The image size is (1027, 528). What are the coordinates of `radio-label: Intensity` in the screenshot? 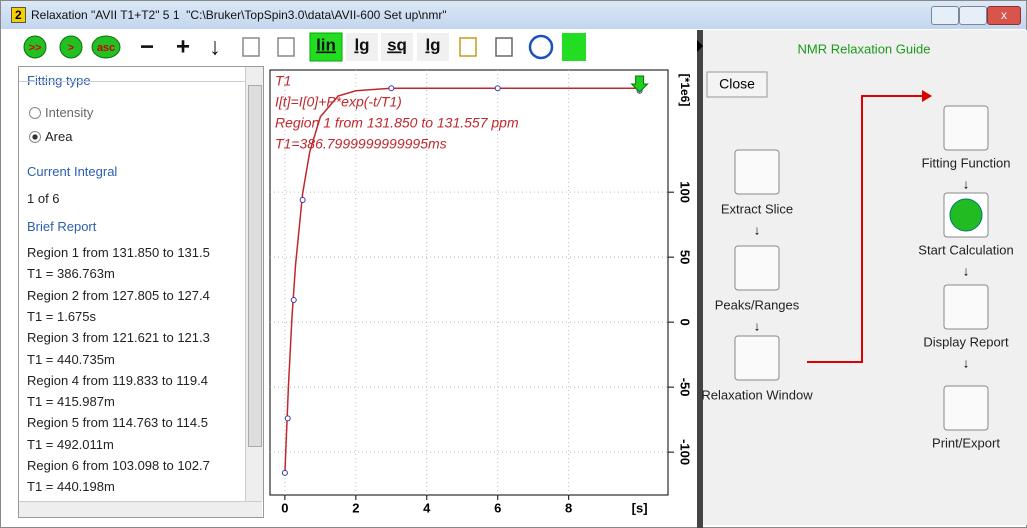 It's located at (69, 112).